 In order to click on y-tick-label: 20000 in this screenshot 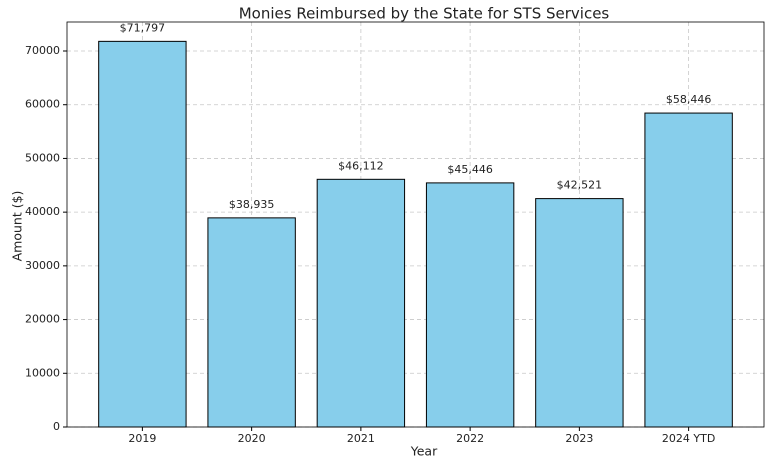, I will do `click(42, 319)`.